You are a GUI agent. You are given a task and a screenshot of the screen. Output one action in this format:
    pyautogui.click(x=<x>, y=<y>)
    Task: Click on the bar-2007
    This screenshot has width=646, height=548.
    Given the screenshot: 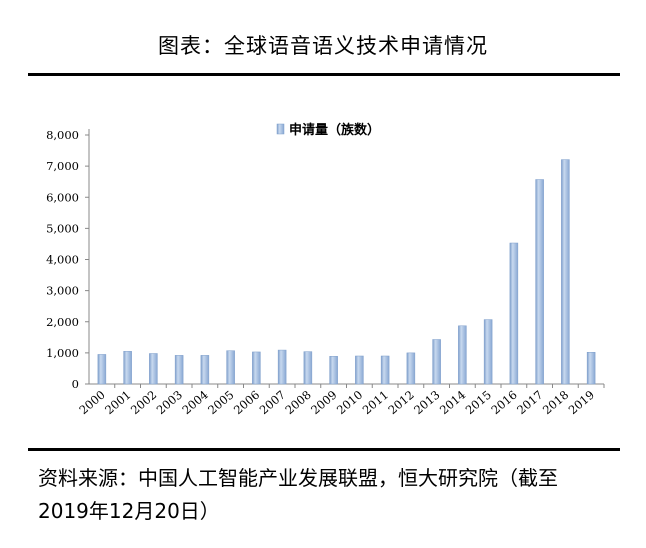 What is the action you would take?
    pyautogui.click(x=282, y=367)
    